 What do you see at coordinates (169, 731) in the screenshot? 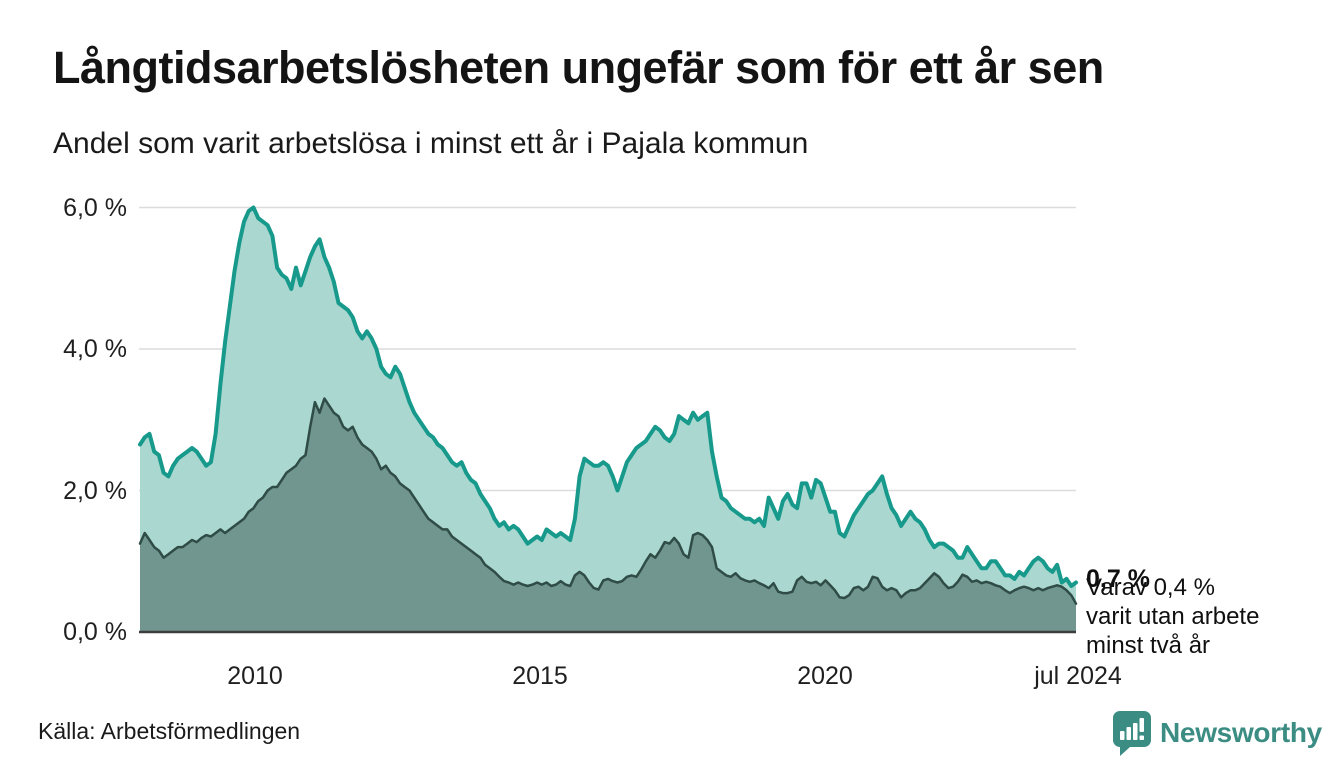
I see `source-credit: Källa: Arbetsförmedlingen` at bounding box center [169, 731].